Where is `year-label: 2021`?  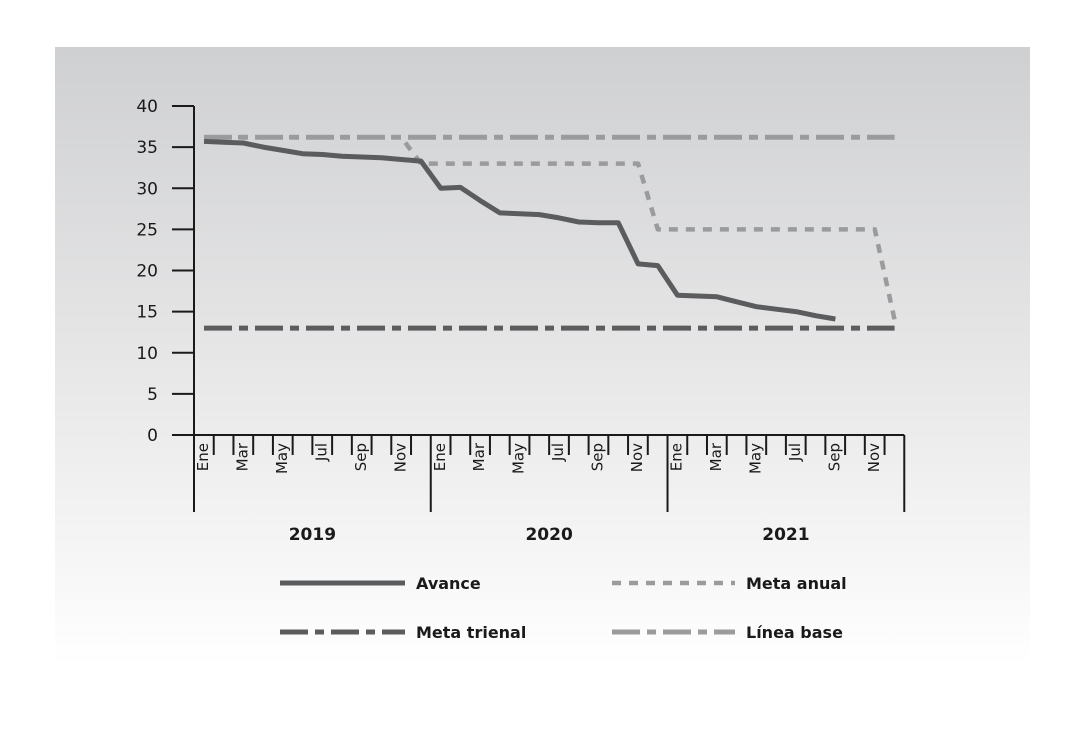
year-label: 2021 is located at coordinates (785, 535).